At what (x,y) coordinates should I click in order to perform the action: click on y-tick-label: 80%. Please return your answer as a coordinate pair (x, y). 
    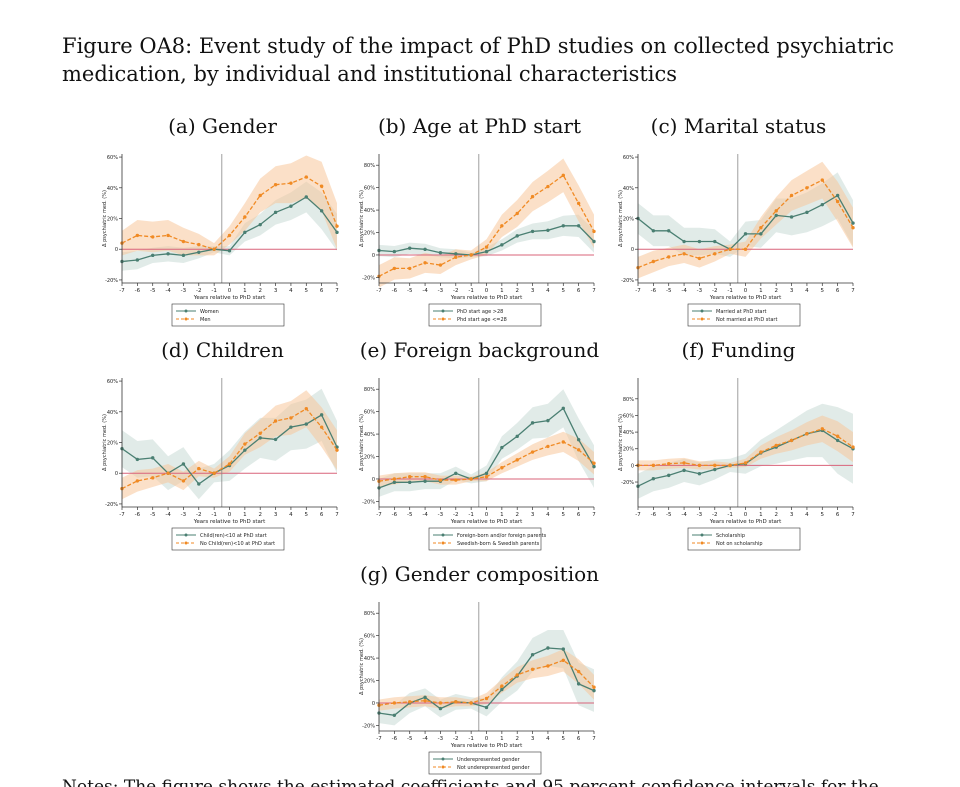
    Looking at the image, I should click on (369, 166).